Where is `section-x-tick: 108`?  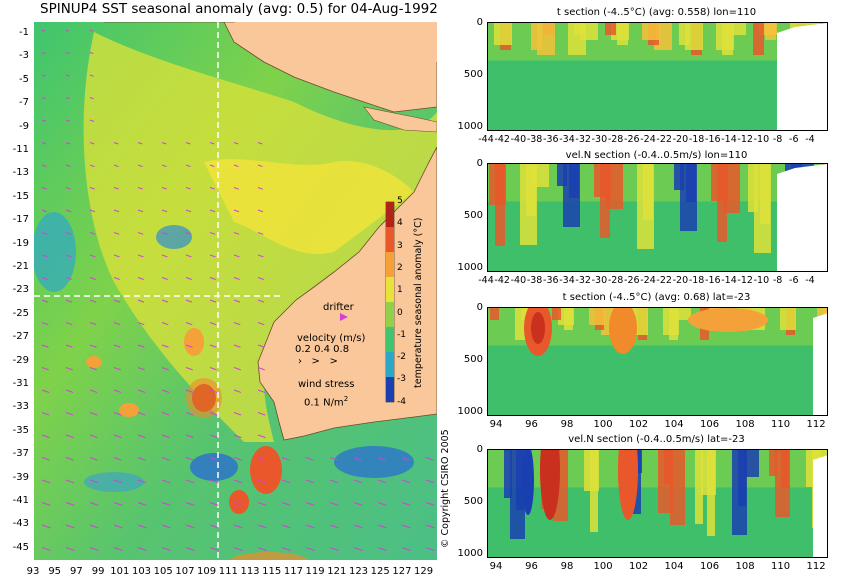
section-x-tick: 108 is located at coordinates (745, 424).